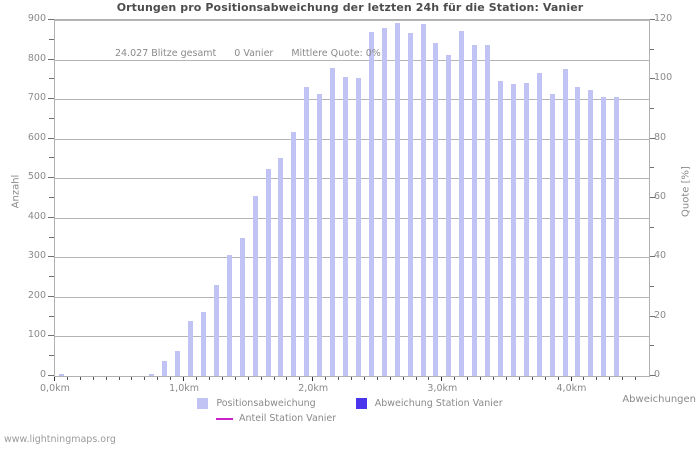  I want to click on y-axis-left-tick-label: 800, so click(36, 58).